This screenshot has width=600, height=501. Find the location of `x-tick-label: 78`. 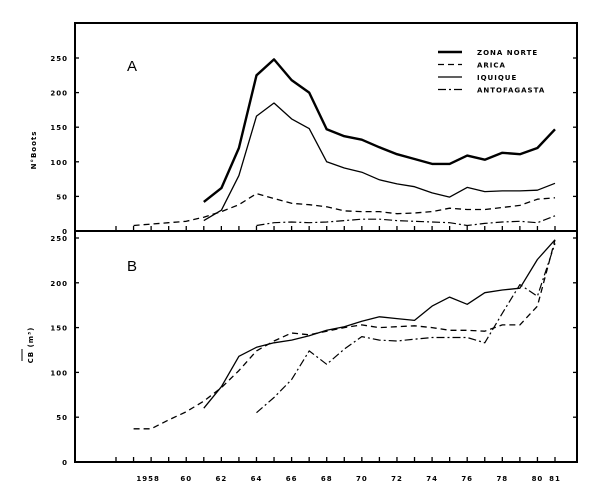

x-tick-label: 78 is located at coordinates (502, 479).